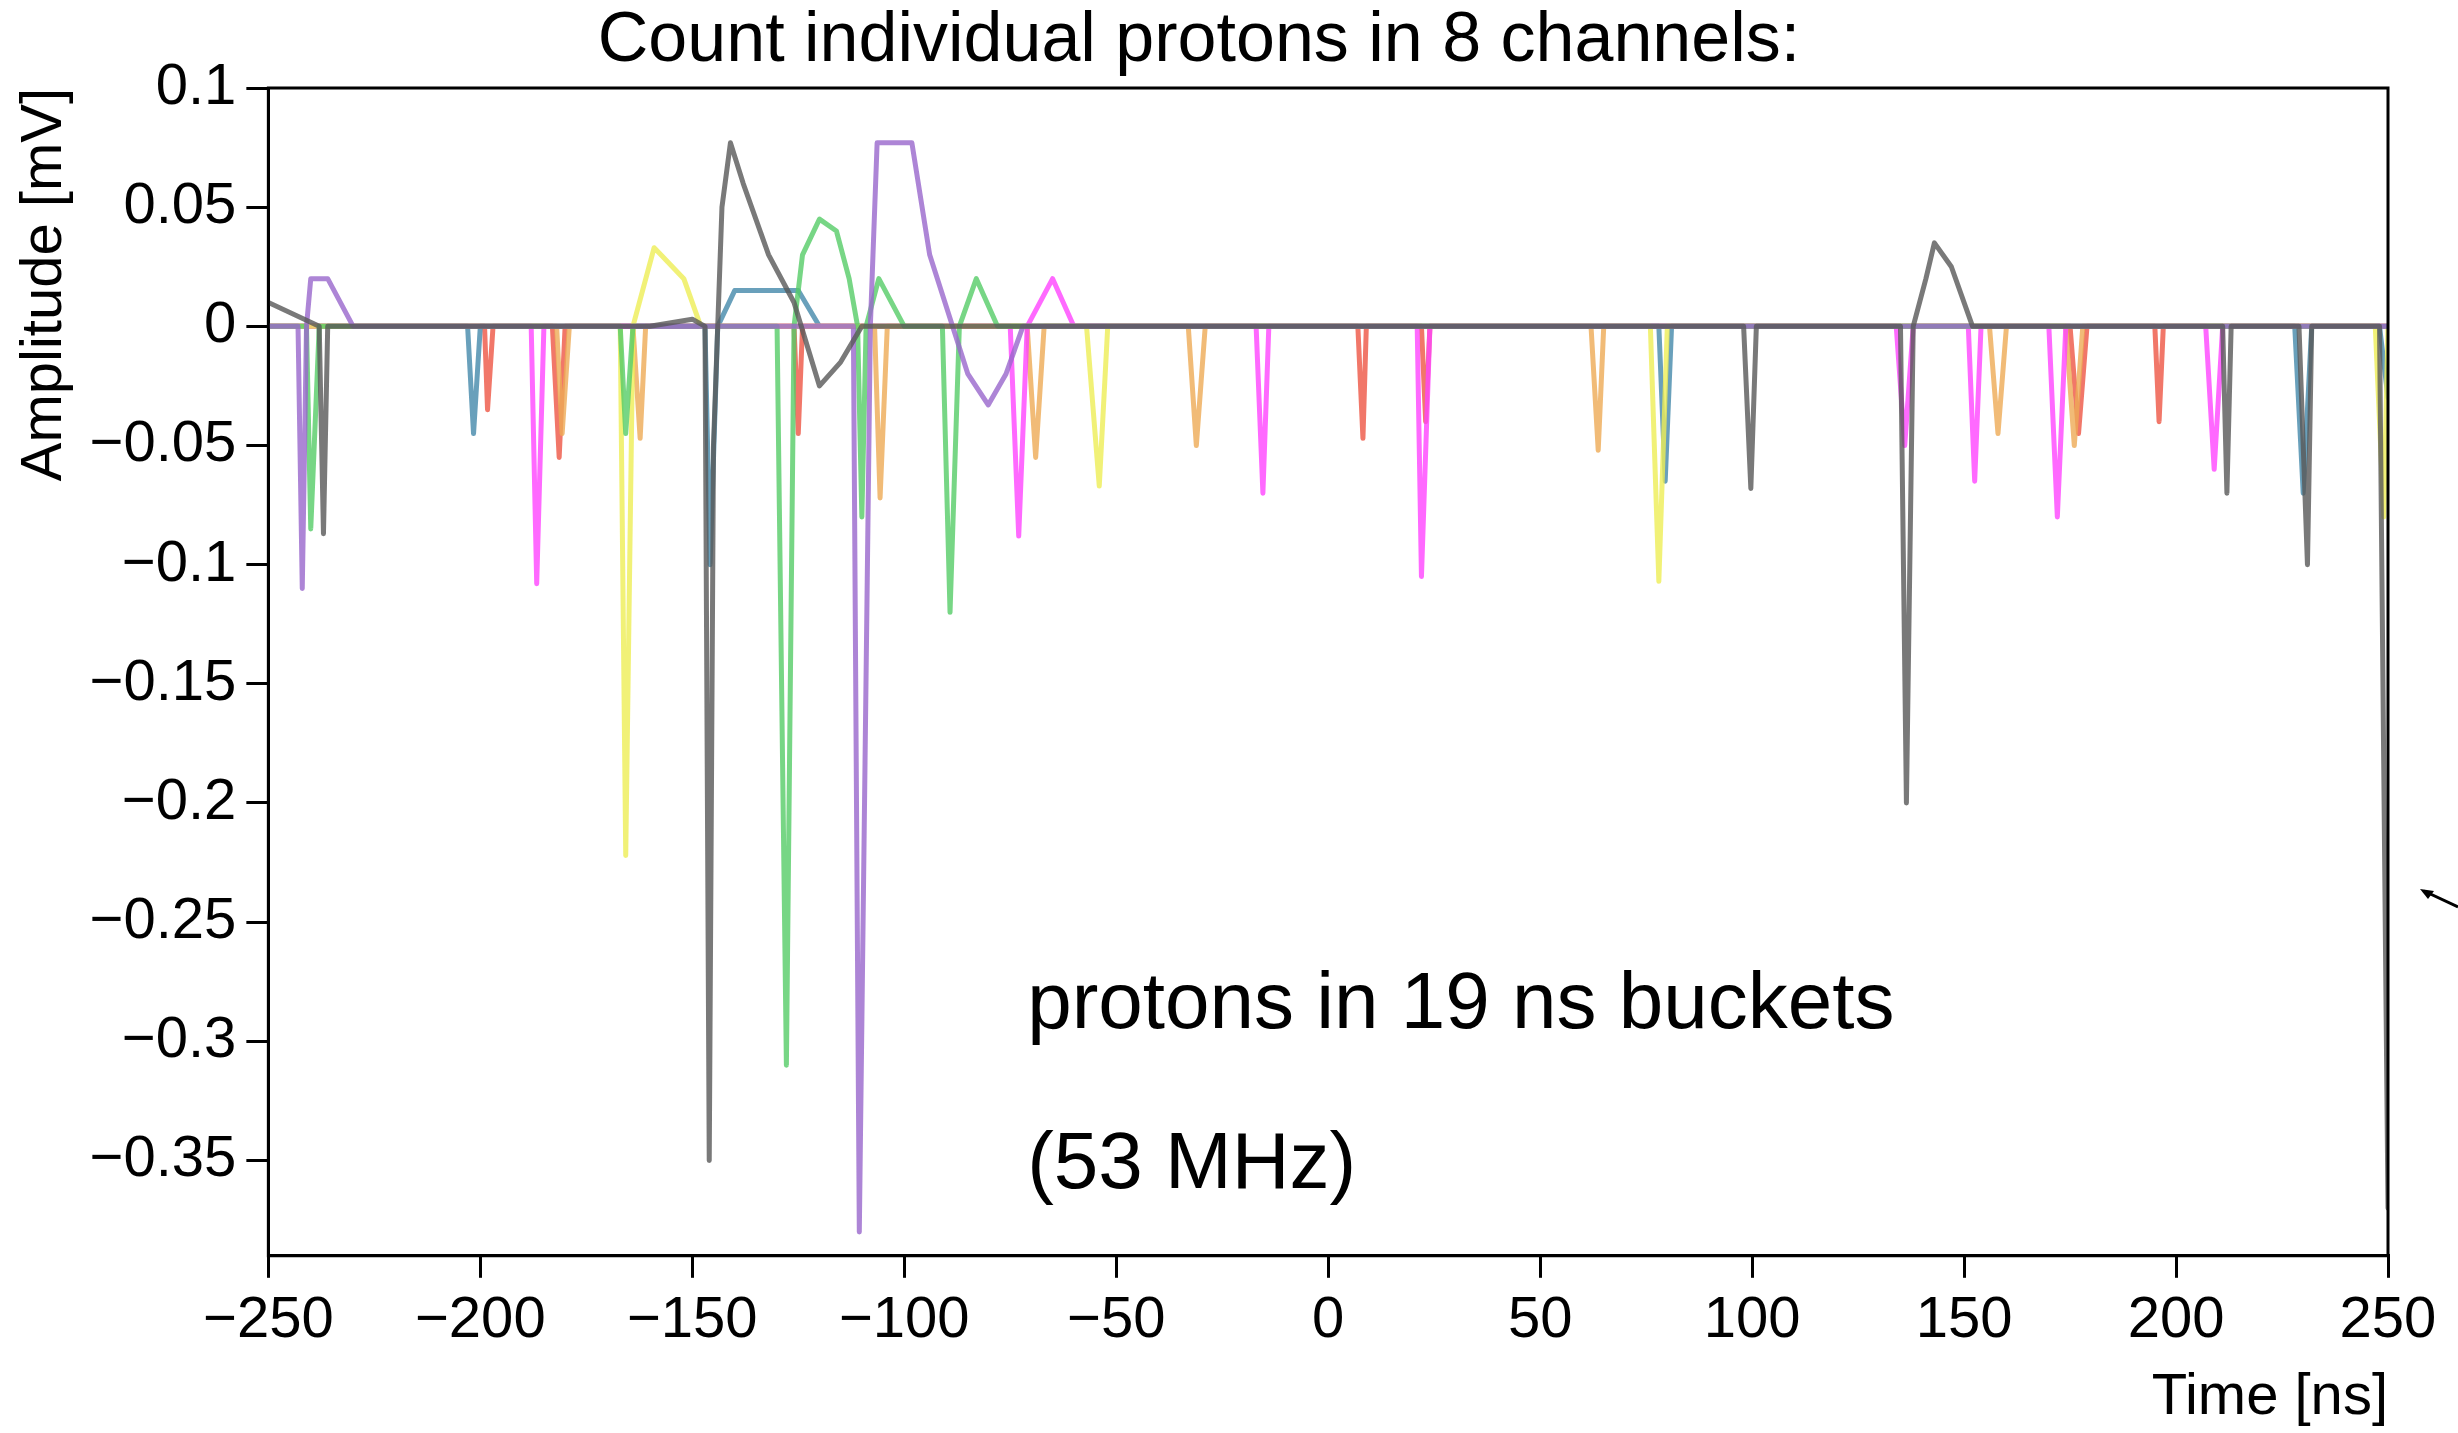 The image size is (2458, 1433). I want to click on y-tick-label: −0.15, so click(163, 679).